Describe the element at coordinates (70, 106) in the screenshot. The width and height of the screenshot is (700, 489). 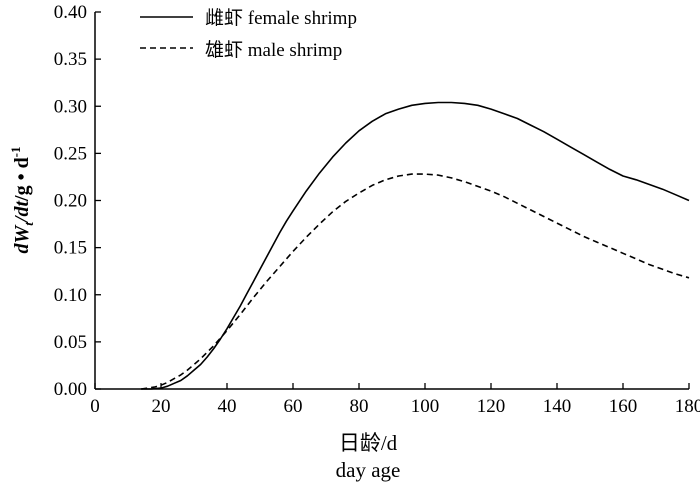
I see `y-tick-label: 0.30` at that location.